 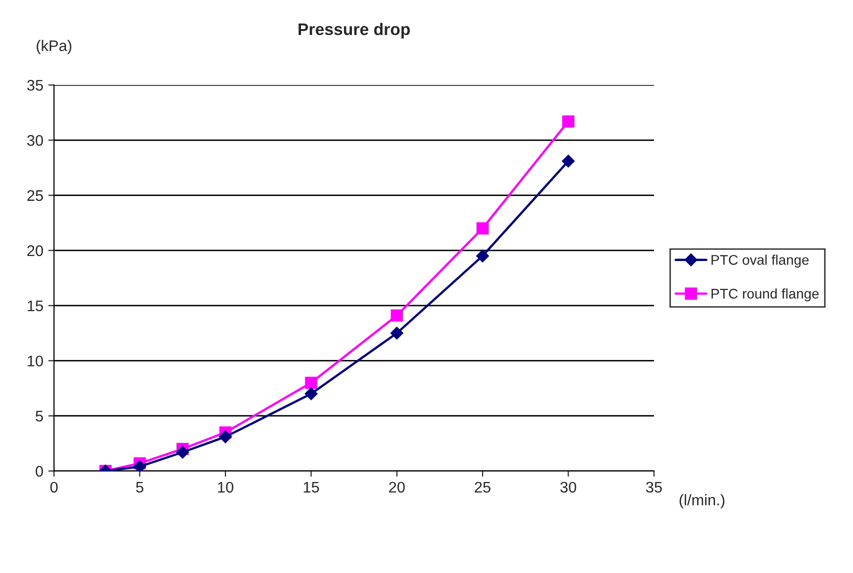 What do you see at coordinates (311, 487) in the screenshot?
I see `x-tick-label: 15` at bounding box center [311, 487].